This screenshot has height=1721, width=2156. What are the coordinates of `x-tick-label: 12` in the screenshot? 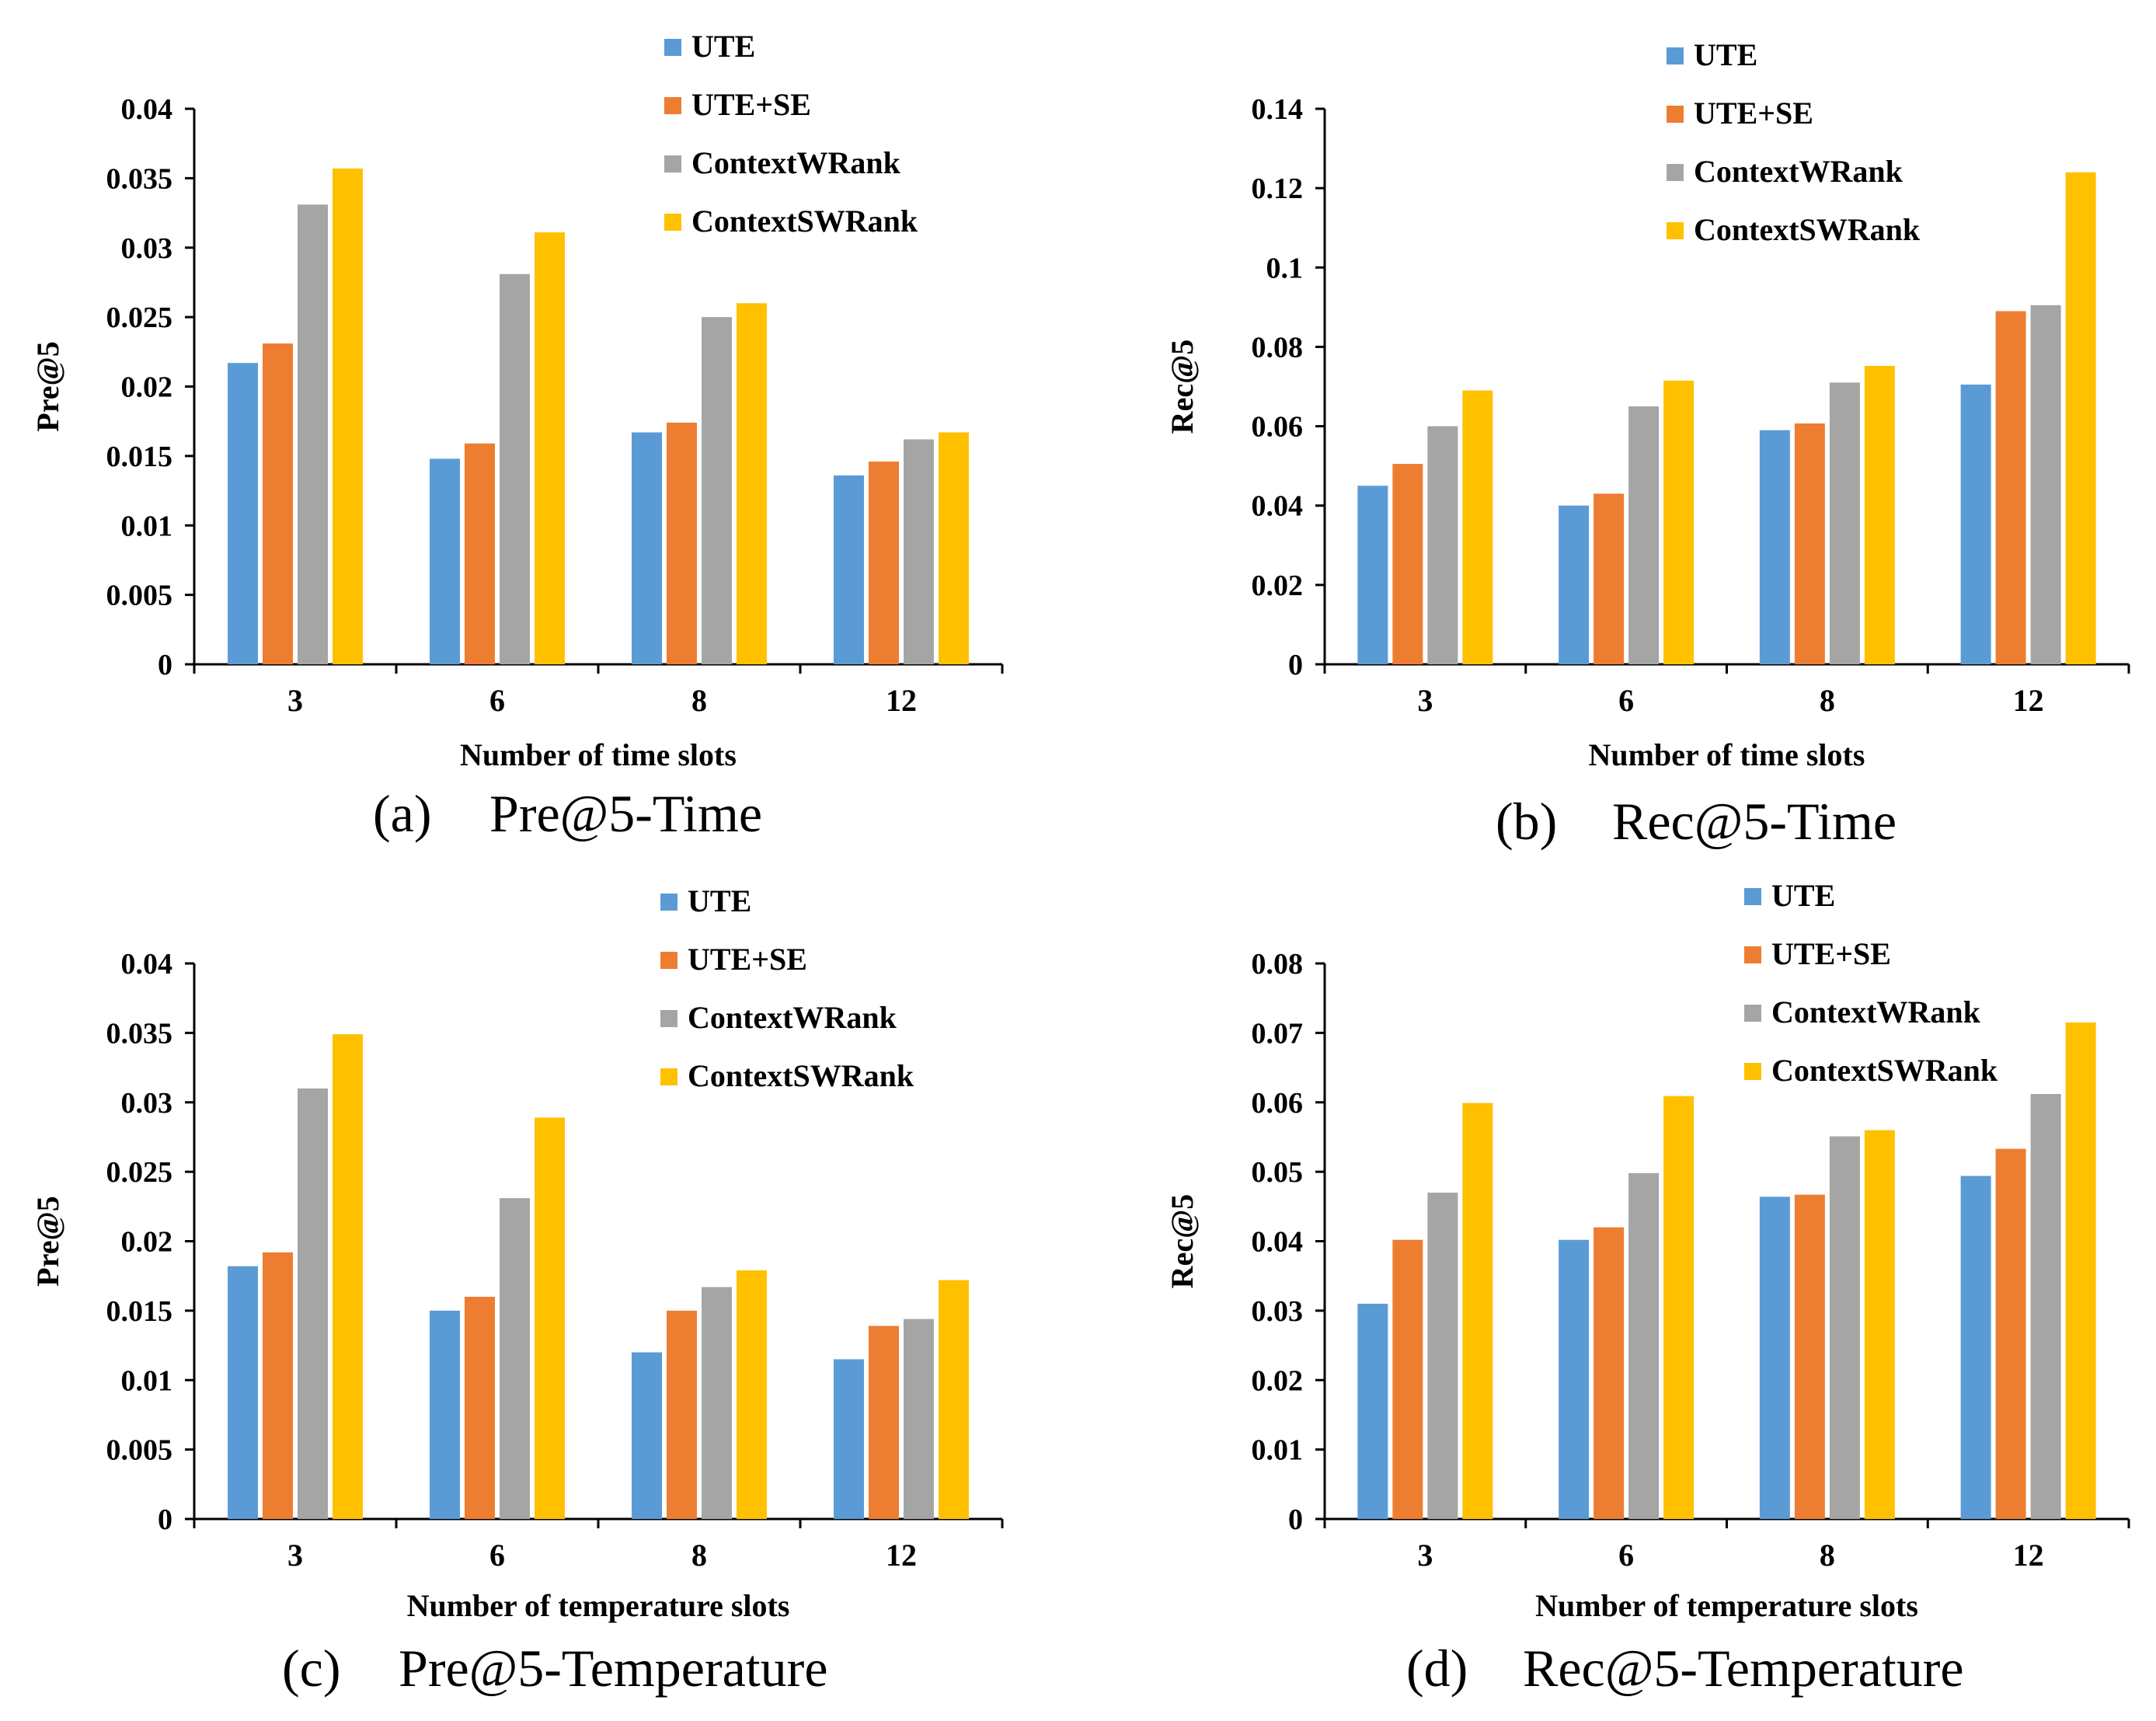 It's located at (2028, 1555).